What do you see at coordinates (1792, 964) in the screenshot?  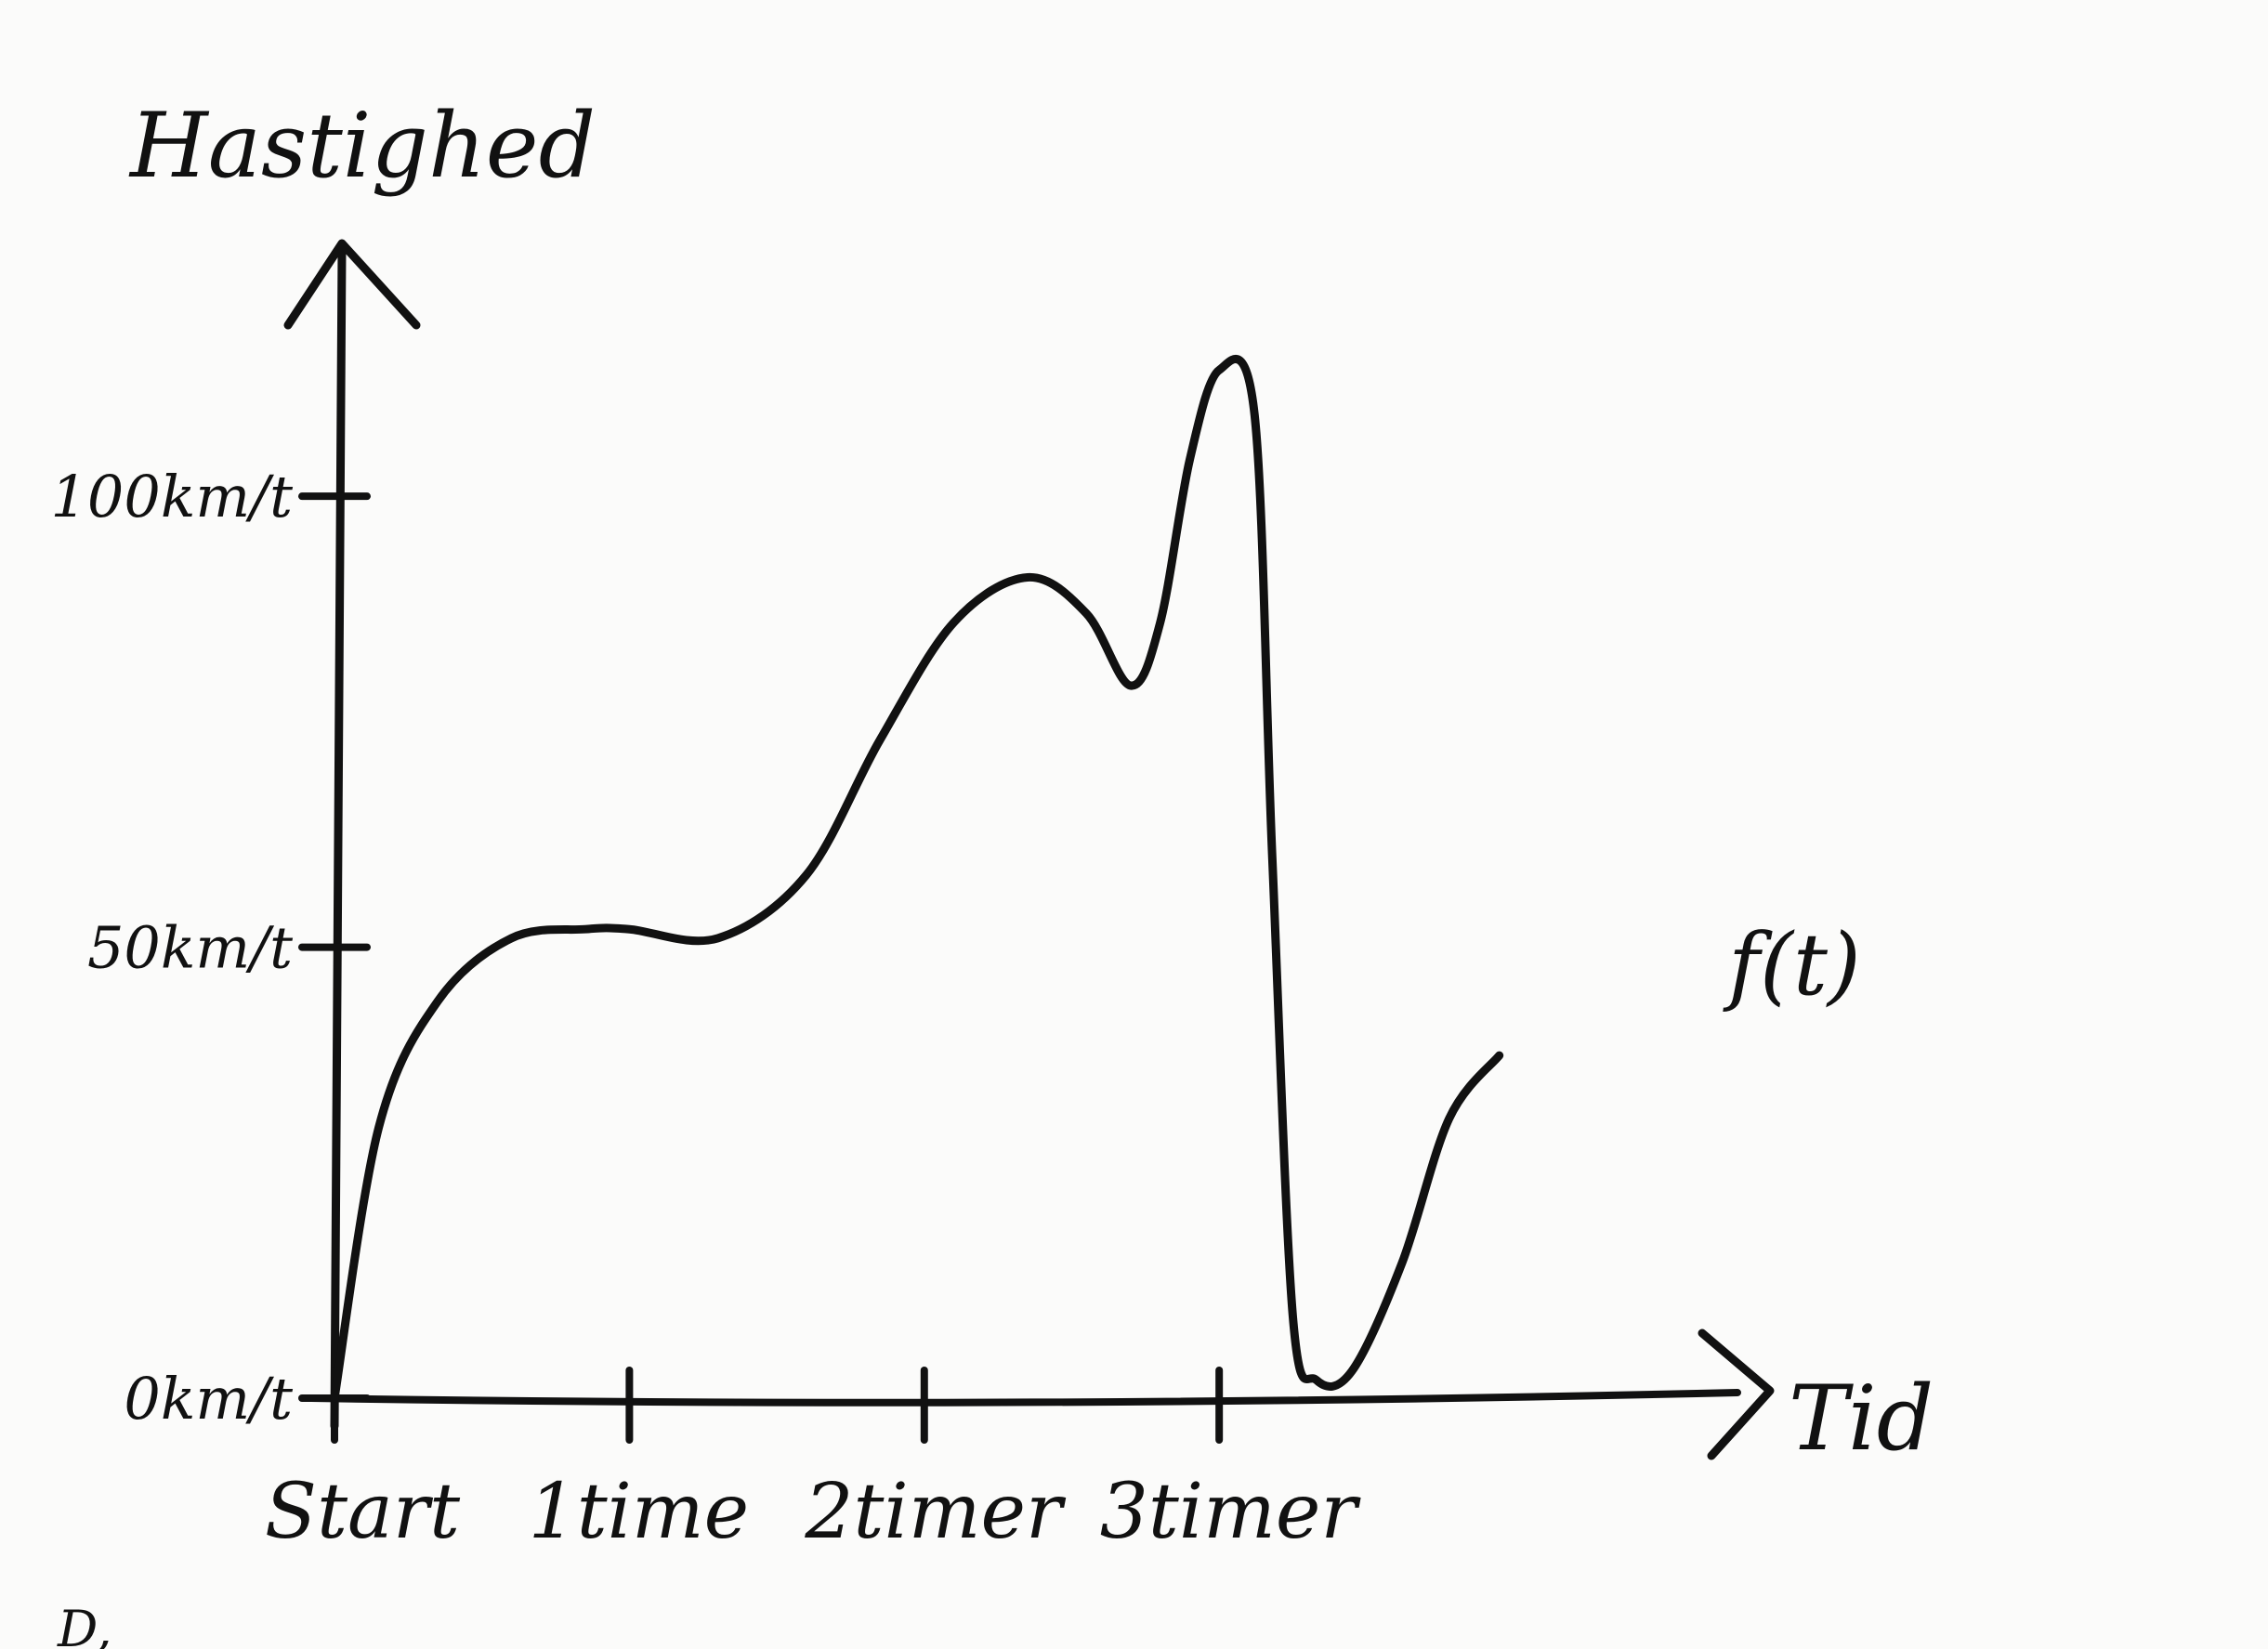 I see `series-label-f-t: f(t)` at bounding box center [1792, 964].